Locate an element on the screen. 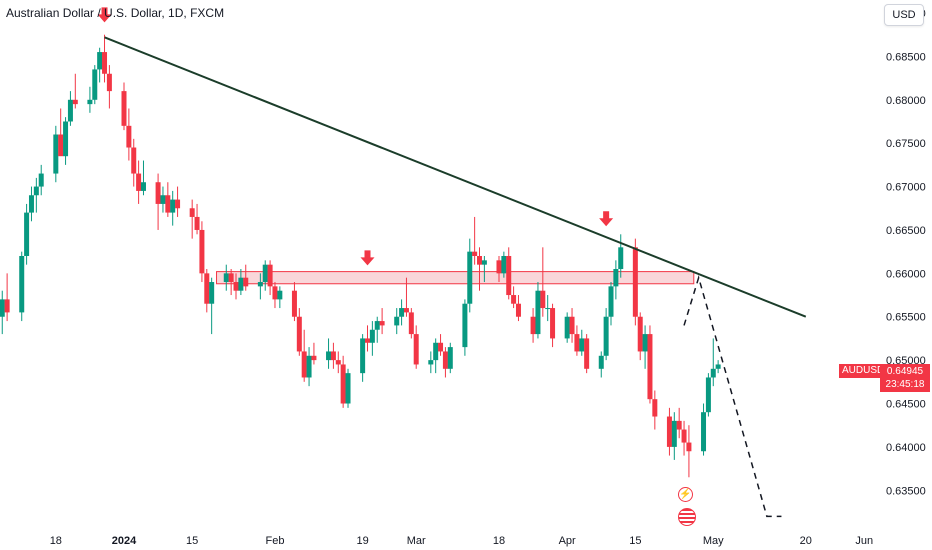  price-tick-label: 0.65500 is located at coordinates (906, 318).